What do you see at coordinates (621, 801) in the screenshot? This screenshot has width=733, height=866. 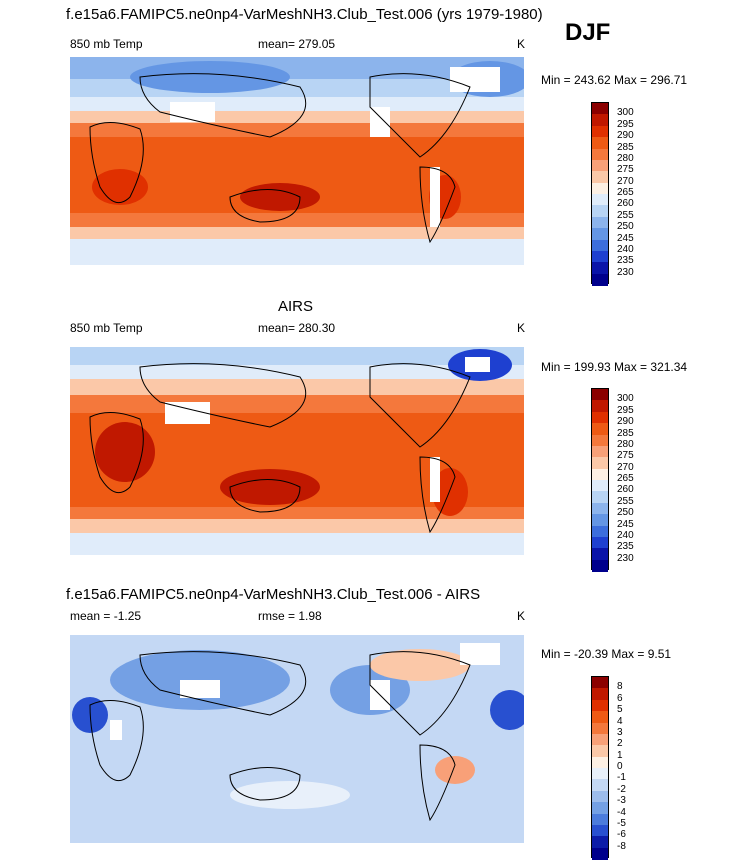 I see `colorbar-label: -3` at bounding box center [621, 801].